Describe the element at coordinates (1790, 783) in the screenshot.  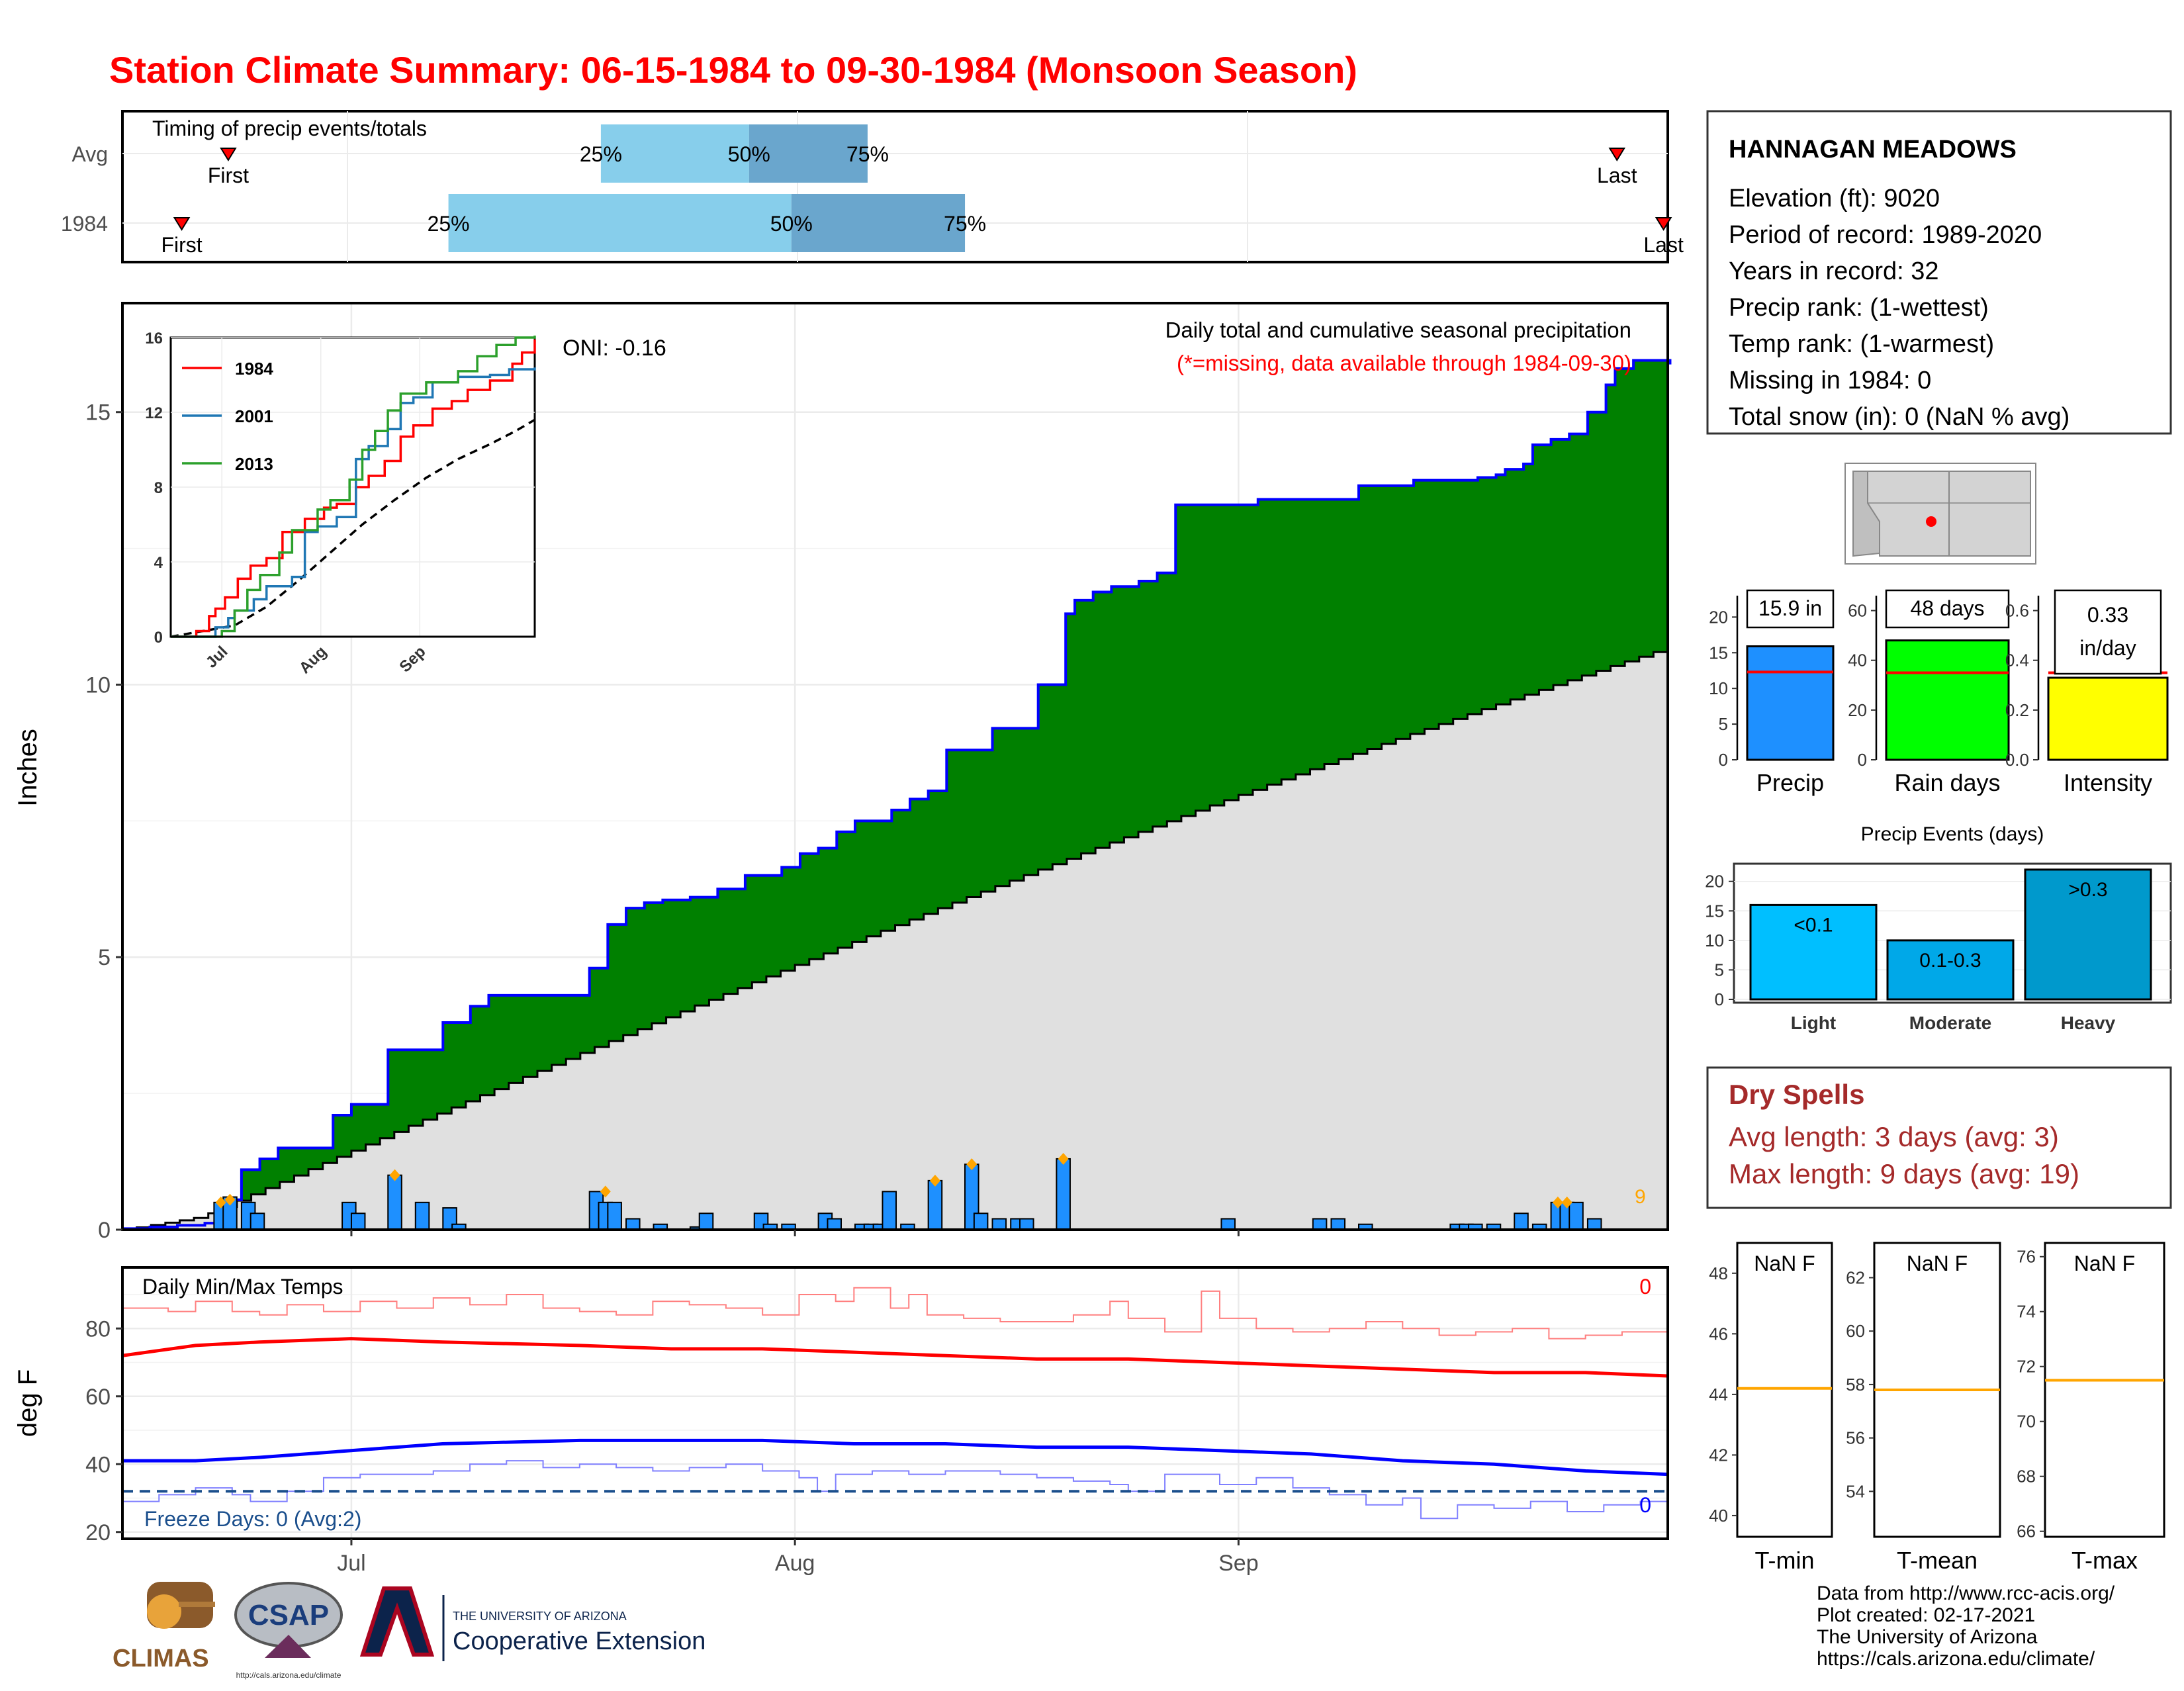
I see `totals-category-label: Precip` at that location.